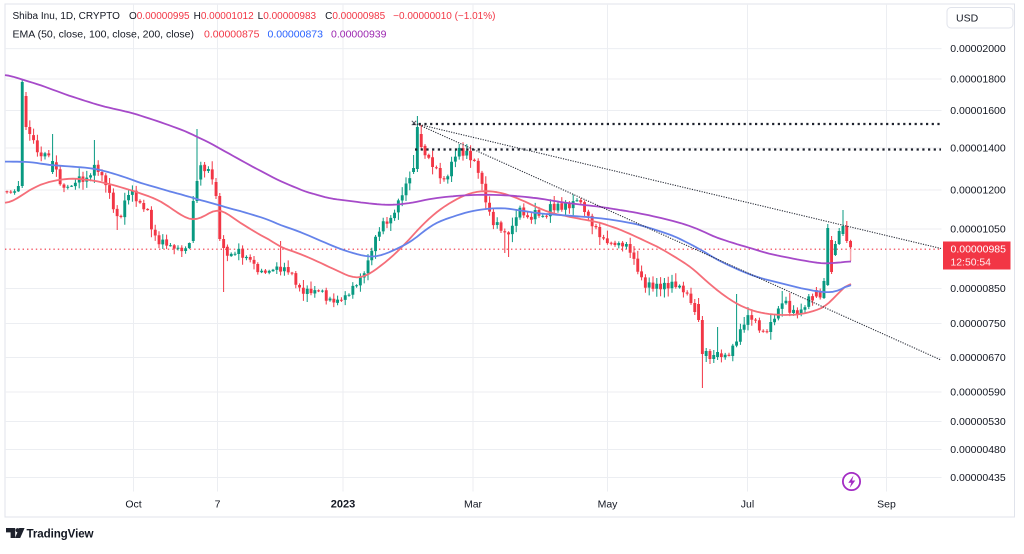  What do you see at coordinates (978, 80) in the screenshot?
I see `svg-text: 0.00001800` at bounding box center [978, 80].